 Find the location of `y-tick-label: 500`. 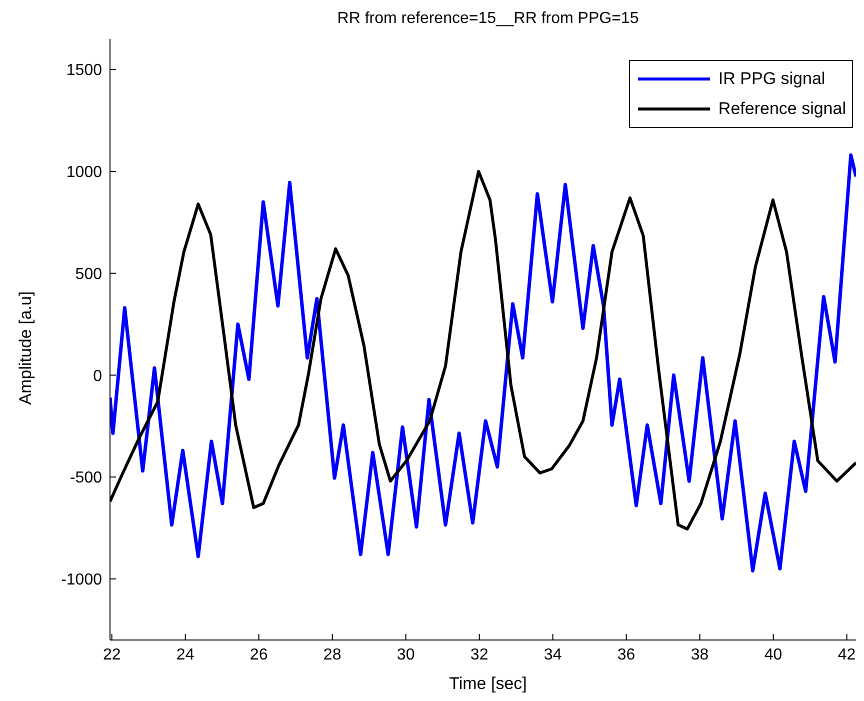

y-tick-label: 500 is located at coordinates (88, 274).